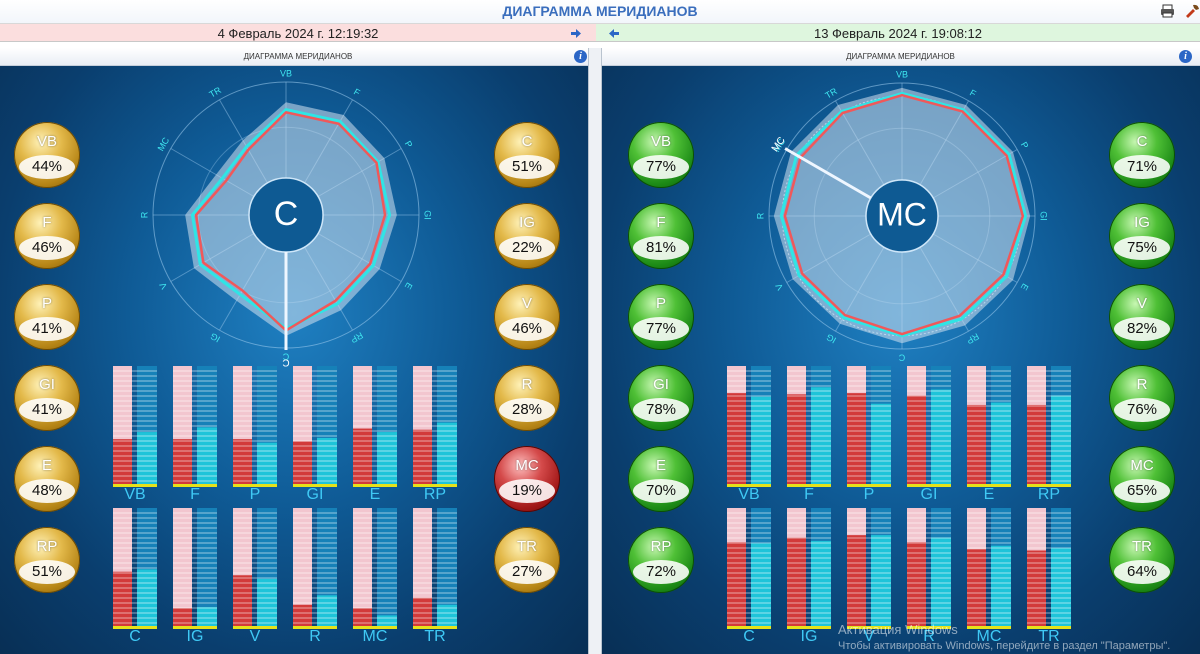 The width and height of the screenshot is (1200, 654). What do you see at coordinates (796, 439) in the screenshot?
I see `right-bar-red-f` at bounding box center [796, 439].